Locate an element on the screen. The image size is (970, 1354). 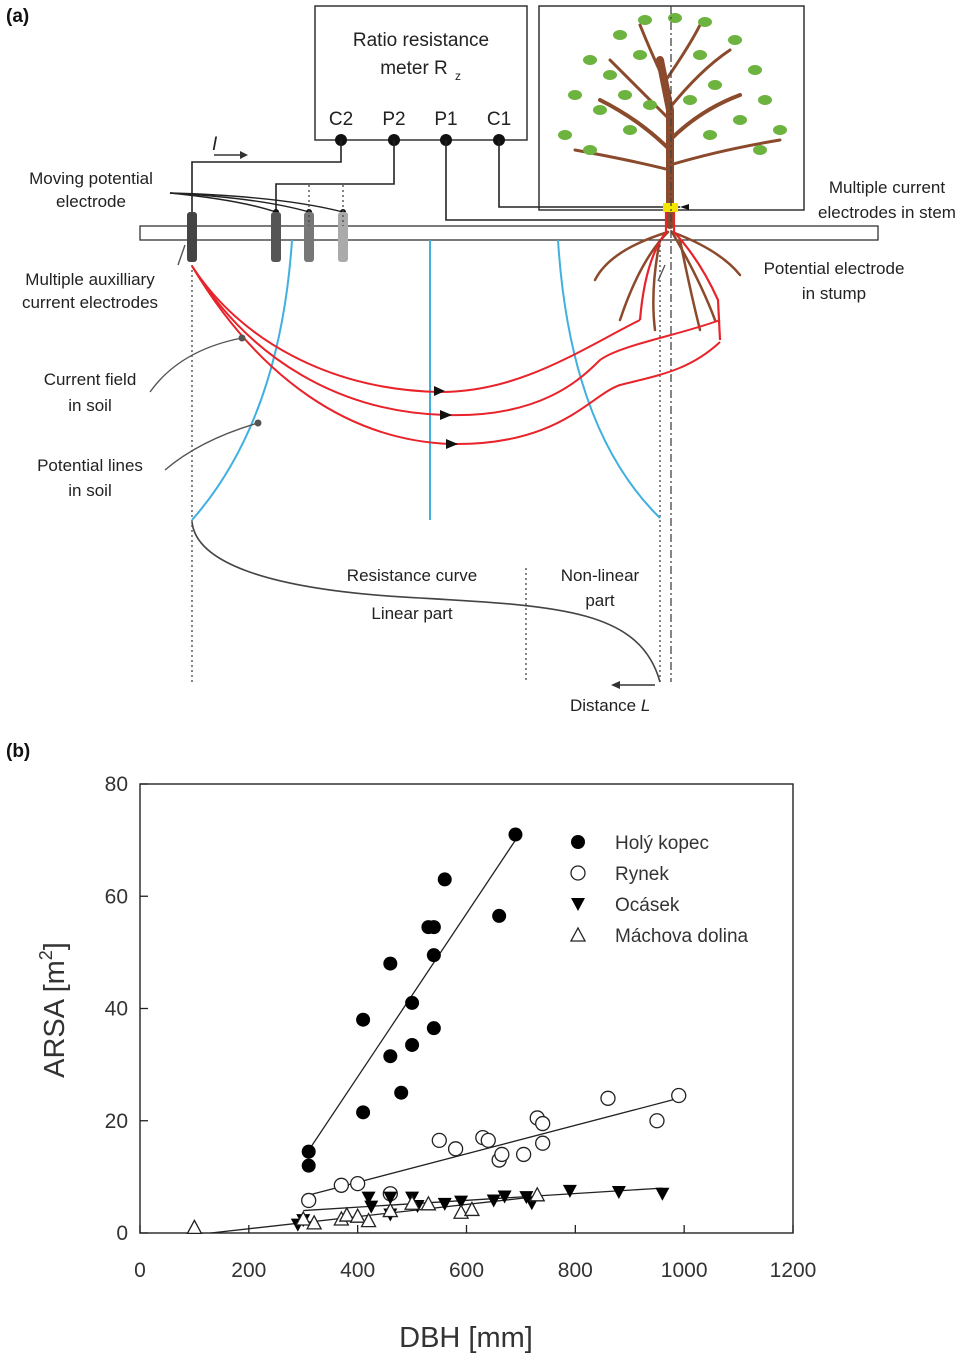
nonlinear-part-label-1: Non-linear is located at coordinates (600, 575).